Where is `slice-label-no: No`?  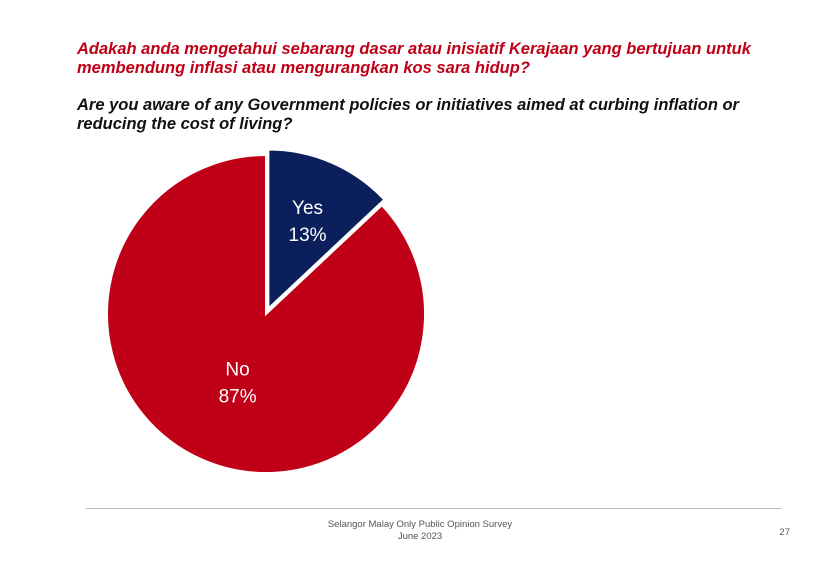
slice-label-no: No is located at coordinates (237, 370).